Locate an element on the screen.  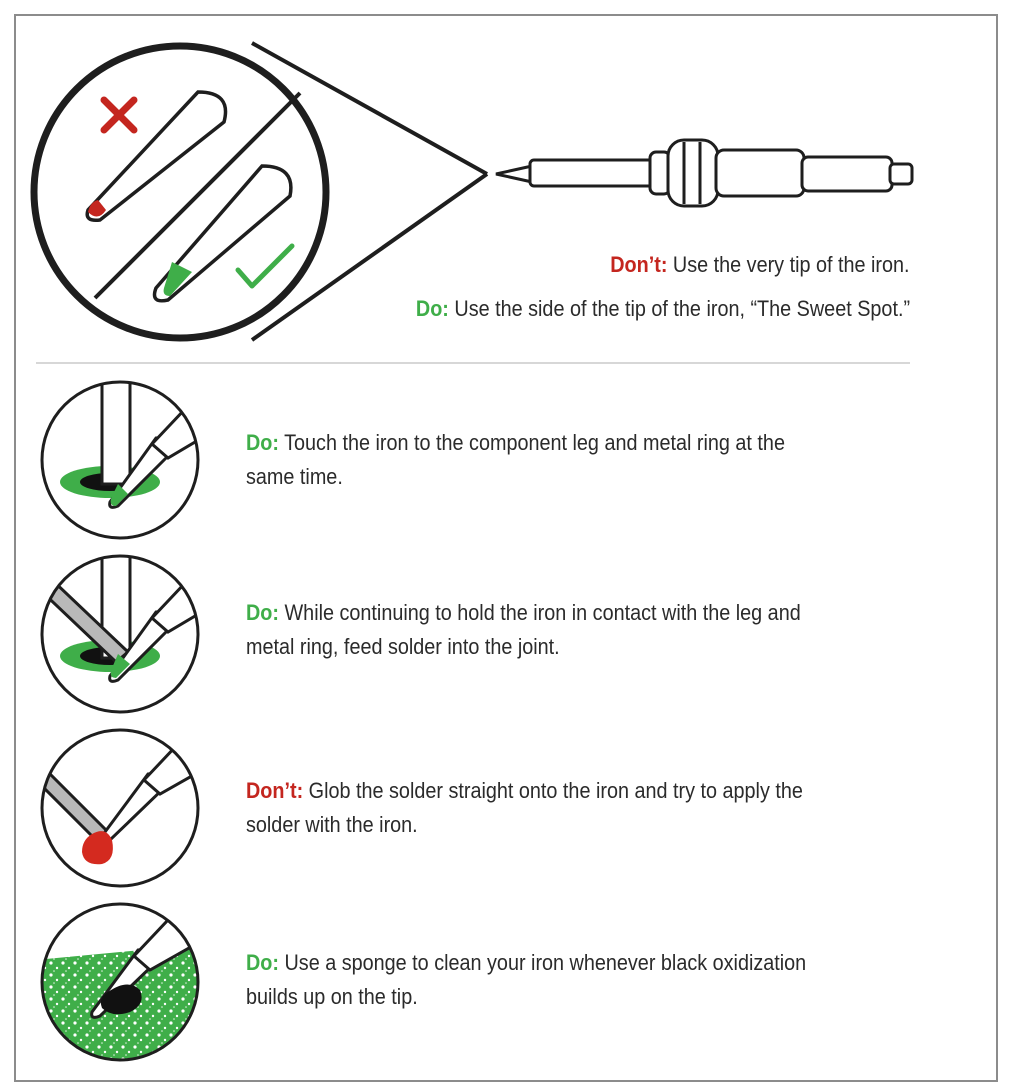
step3-illustration is located at coordinates (120, 808).